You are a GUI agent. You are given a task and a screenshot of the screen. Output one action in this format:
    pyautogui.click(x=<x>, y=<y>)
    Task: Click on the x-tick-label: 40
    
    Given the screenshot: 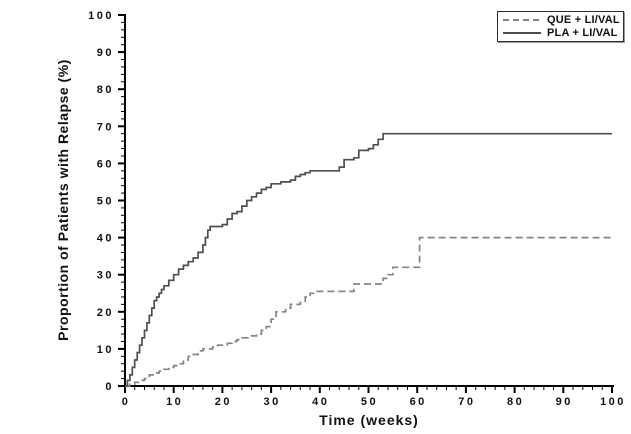 What is the action you would take?
    pyautogui.click(x=320, y=402)
    